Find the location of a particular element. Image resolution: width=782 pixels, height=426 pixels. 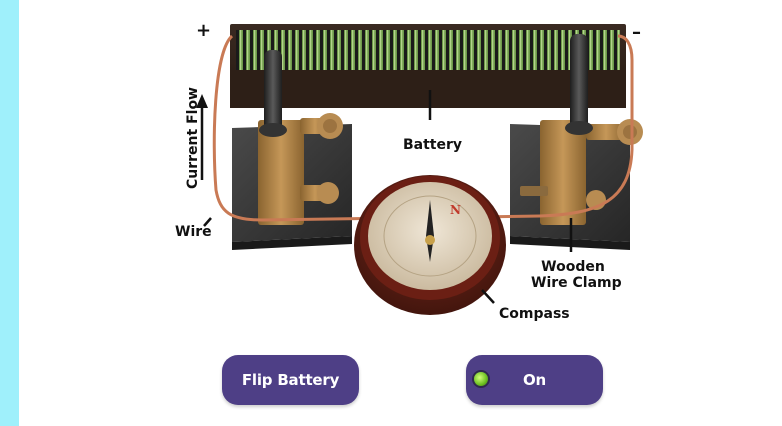

left-wooden-clamp is located at coordinates (292, 150).